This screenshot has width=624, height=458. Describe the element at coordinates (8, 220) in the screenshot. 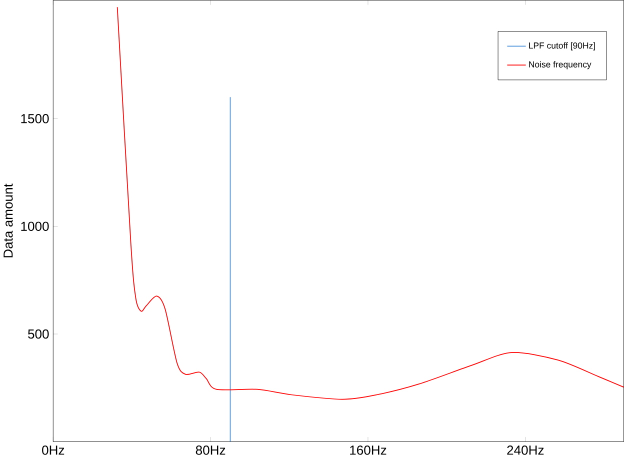

I see `y-axis-title: Data amount` at that location.